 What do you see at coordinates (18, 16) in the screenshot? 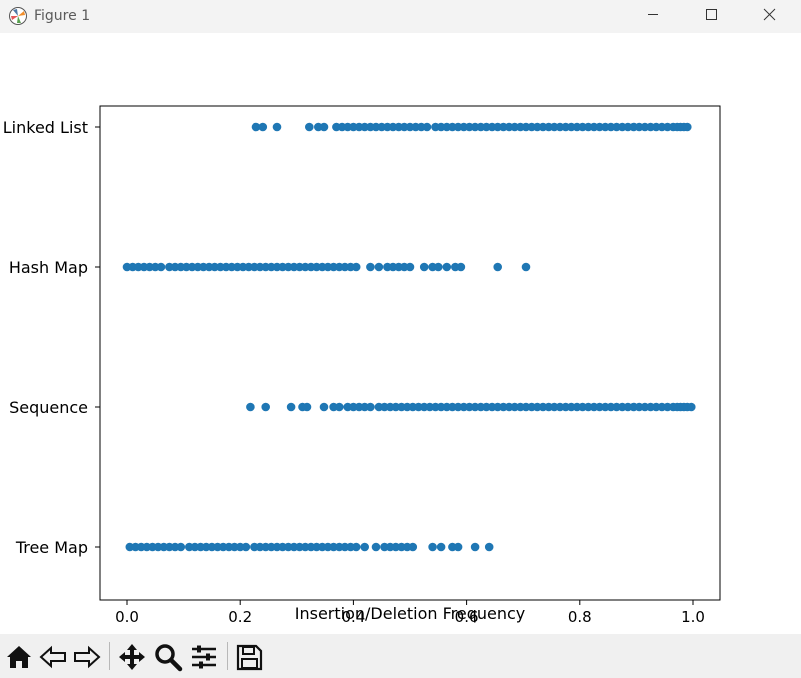
I see `matplotlib-logo-icon` at bounding box center [18, 16].